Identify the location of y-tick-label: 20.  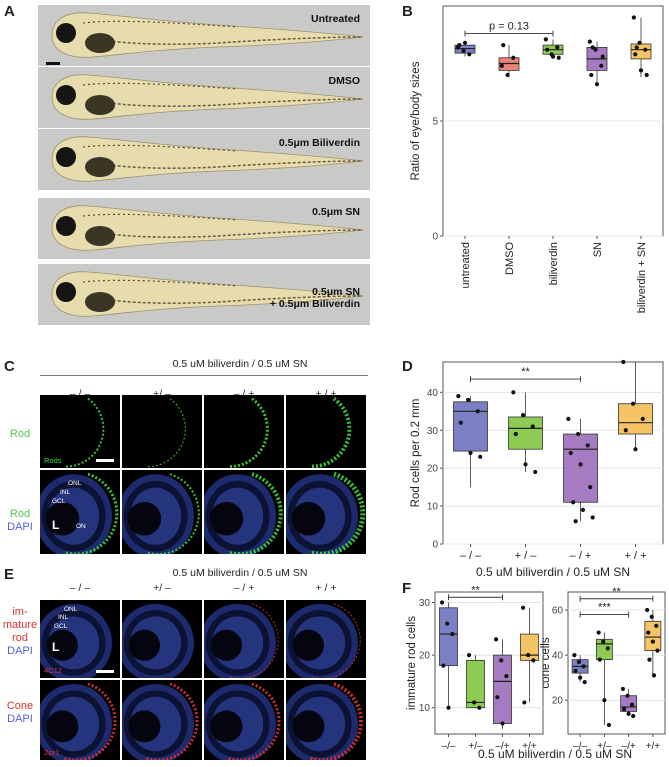
(425, 656).